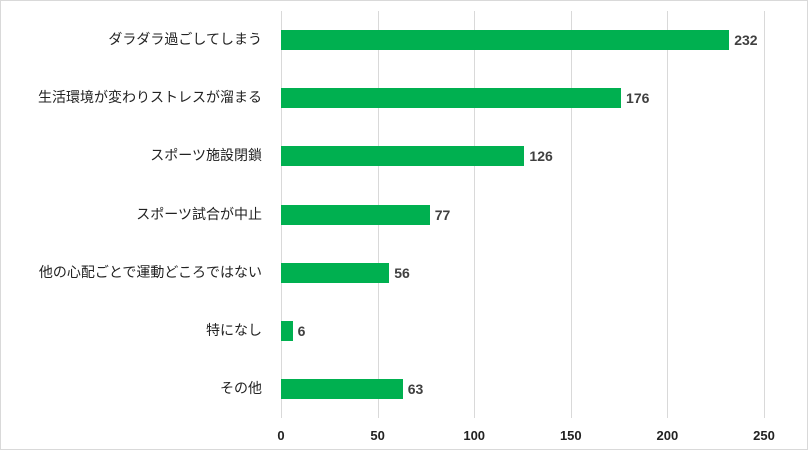  What do you see at coordinates (415, 389) in the screenshot?
I see `data-label: 63` at bounding box center [415, 389].